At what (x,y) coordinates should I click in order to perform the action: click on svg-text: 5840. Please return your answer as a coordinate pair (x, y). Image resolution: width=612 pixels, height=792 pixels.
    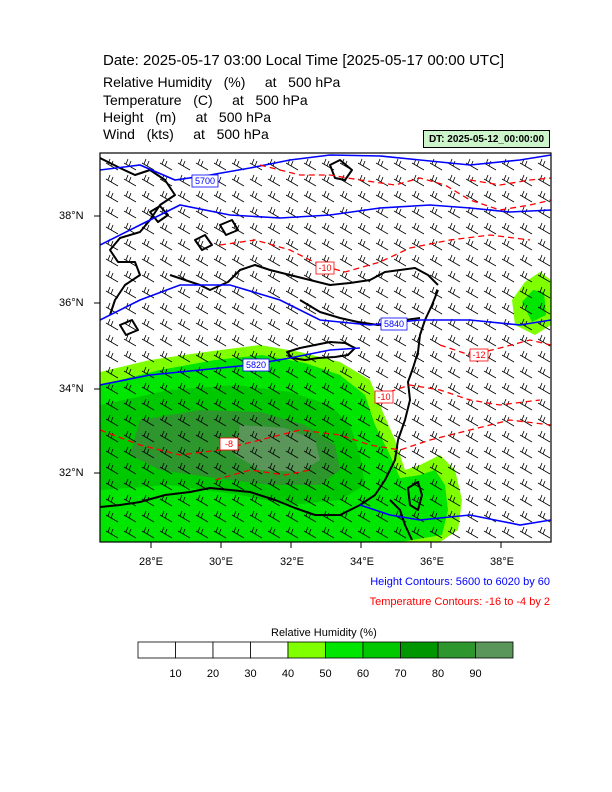
    Looking at the image, I should click on (394, 324).